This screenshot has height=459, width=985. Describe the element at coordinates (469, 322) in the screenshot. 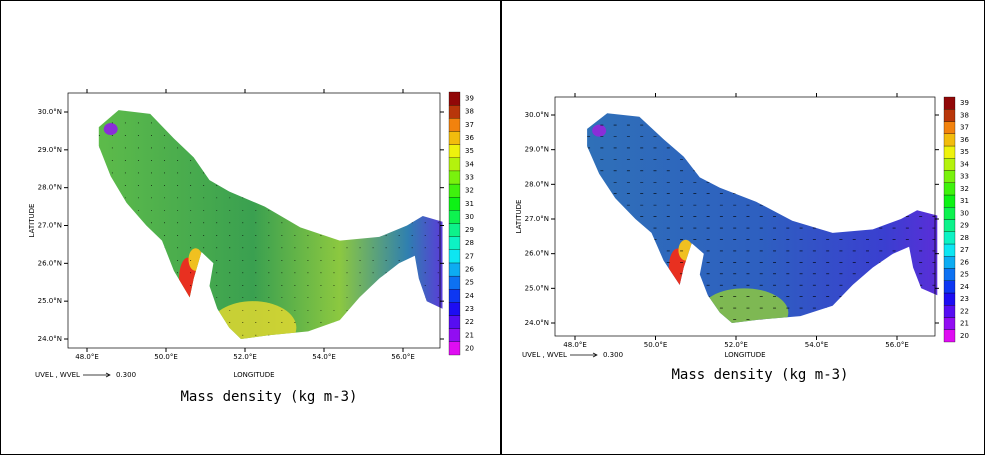

I see `colorbar-label: 22` at that location.